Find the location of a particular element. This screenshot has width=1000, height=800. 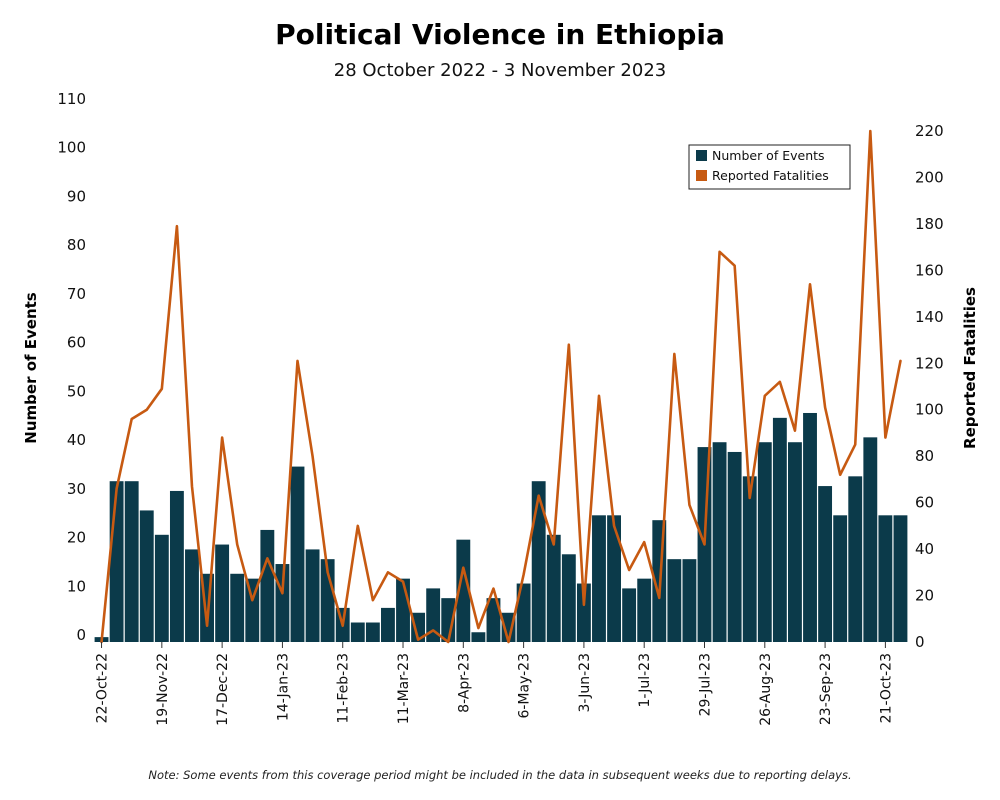

right-tick-label: 140 is located at coordinates (929, 317).